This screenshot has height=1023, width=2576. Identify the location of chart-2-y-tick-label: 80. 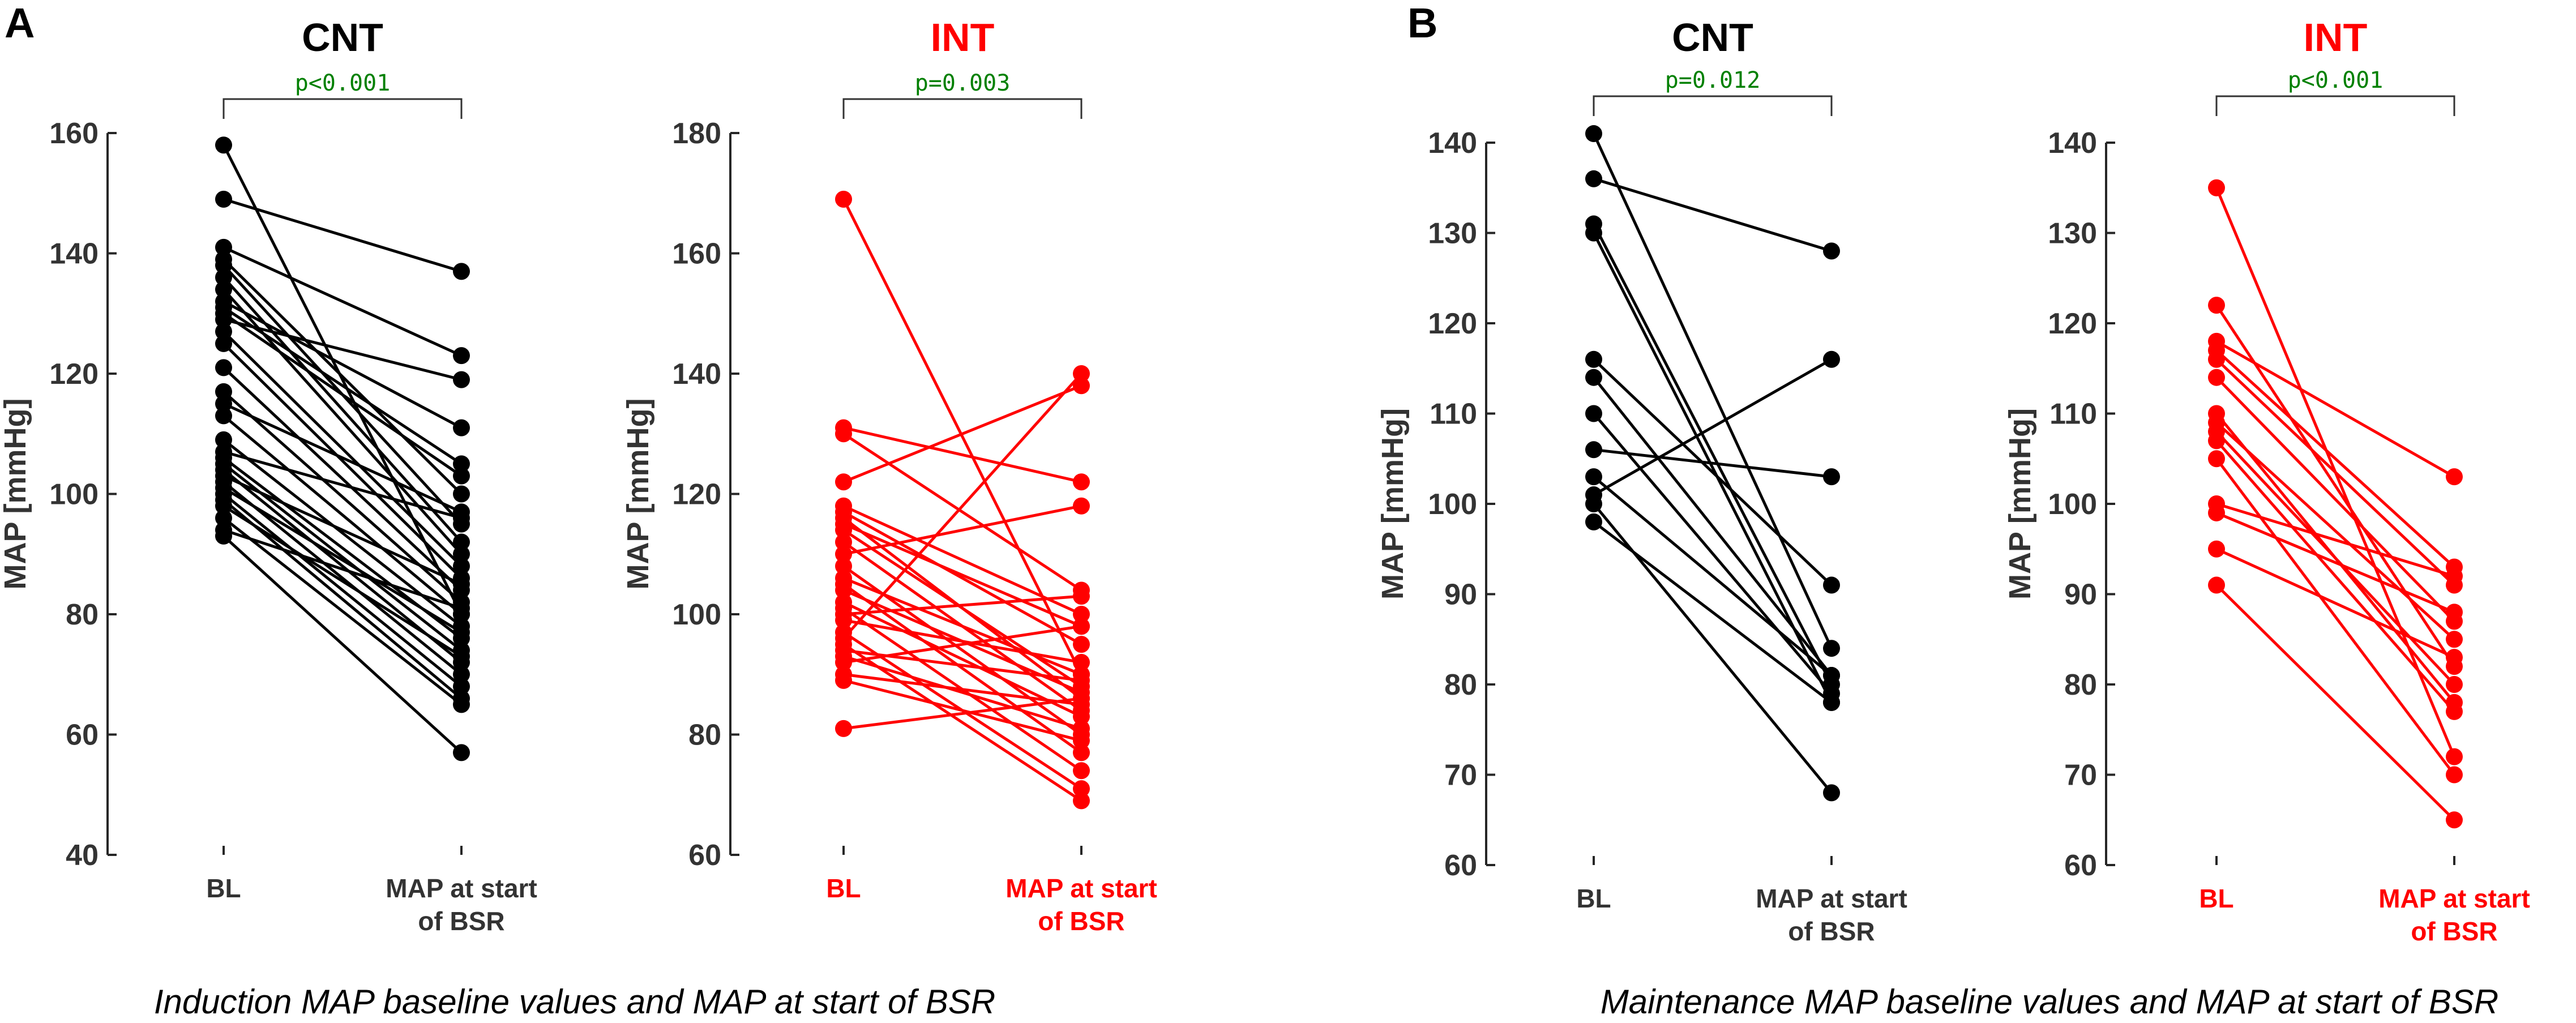
(704, 736).